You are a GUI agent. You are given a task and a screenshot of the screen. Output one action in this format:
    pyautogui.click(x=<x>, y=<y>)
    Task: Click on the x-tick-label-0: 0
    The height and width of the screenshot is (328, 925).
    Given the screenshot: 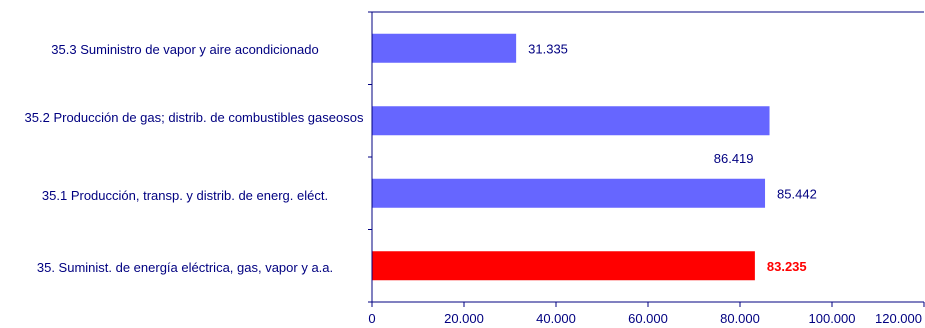 What is the action you would take?
    pyautogui.click(x=371, y=318)
    